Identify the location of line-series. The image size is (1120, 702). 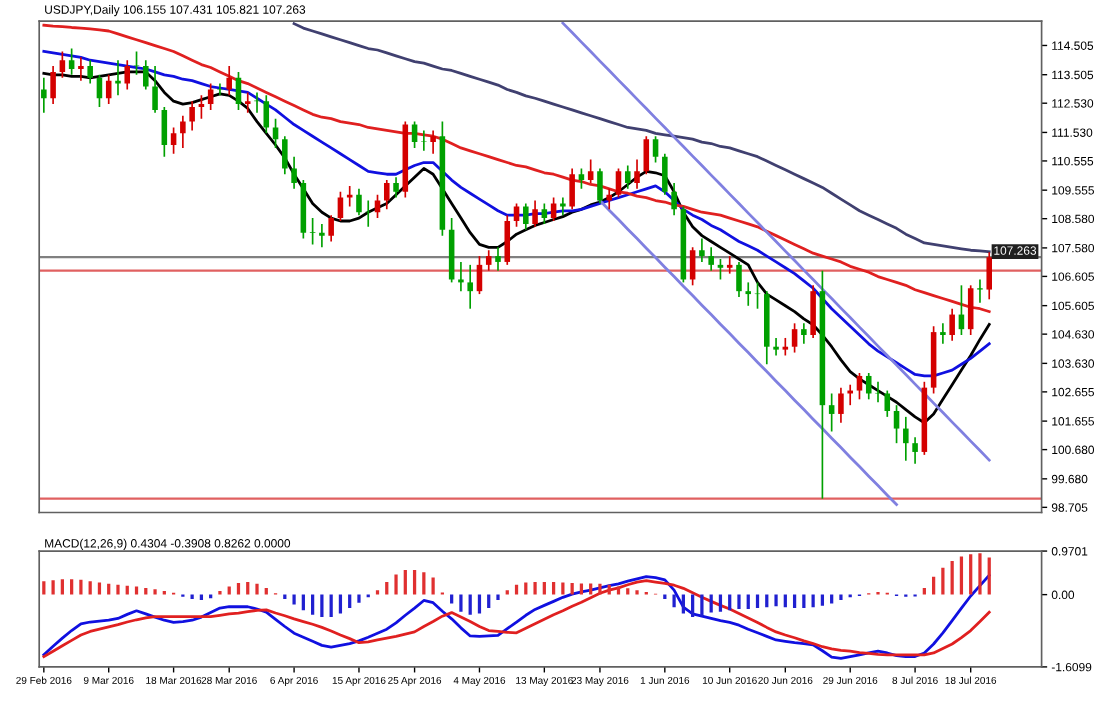
(748, 352).